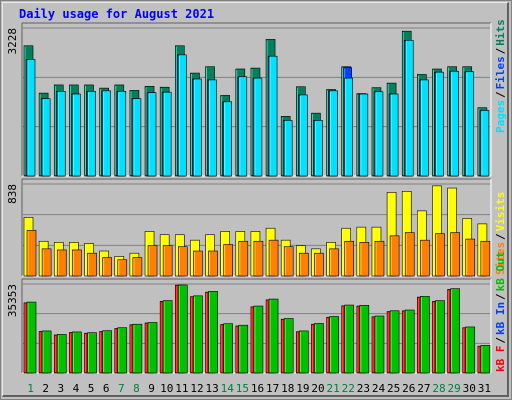 This screenshot has width=512, height=400. What do you see at coordinates (12, 41) in the screenshot?
I see `scale-label-hits-files-pages: 3228` at bounding box center [12, 41].